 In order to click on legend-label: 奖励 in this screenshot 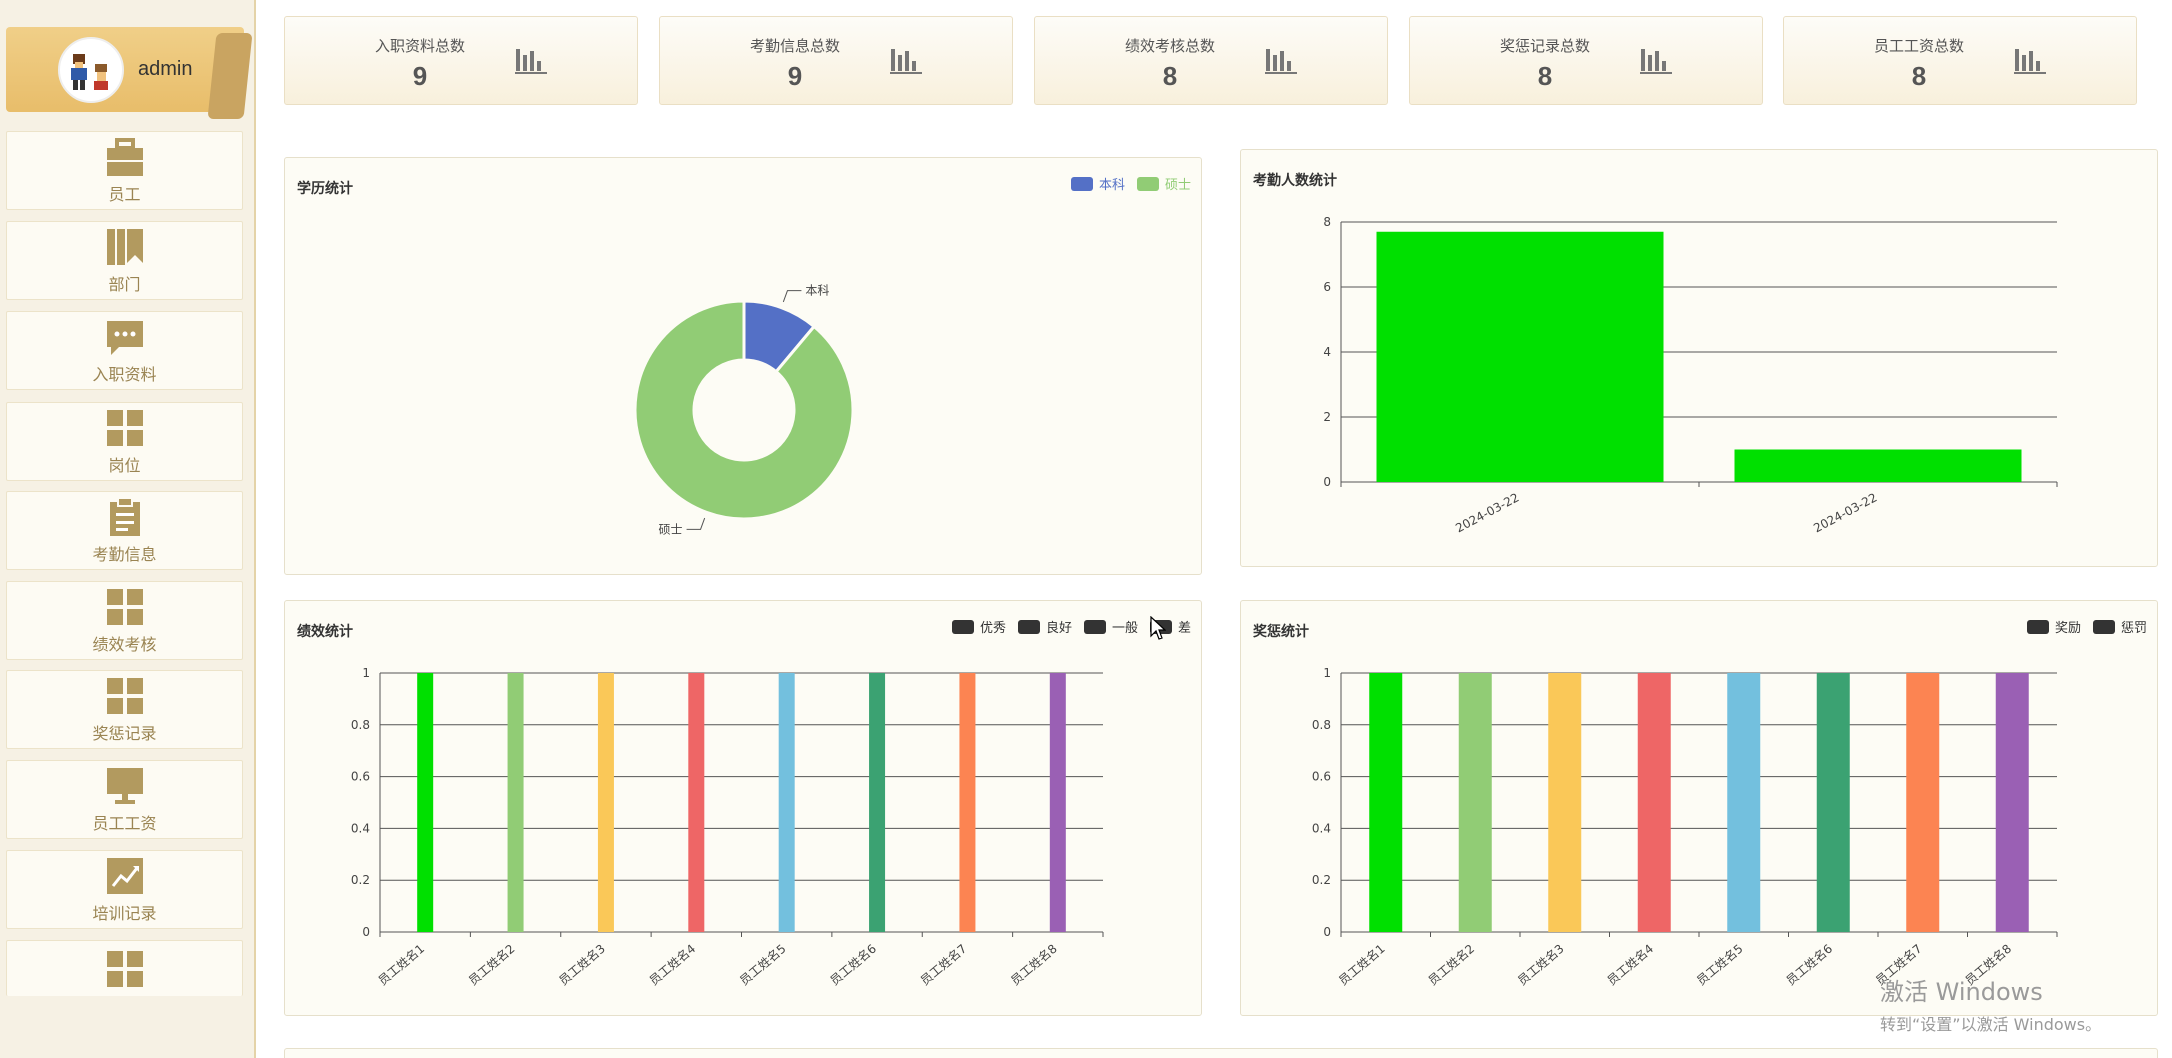, I will do `click(2067, 628)`.